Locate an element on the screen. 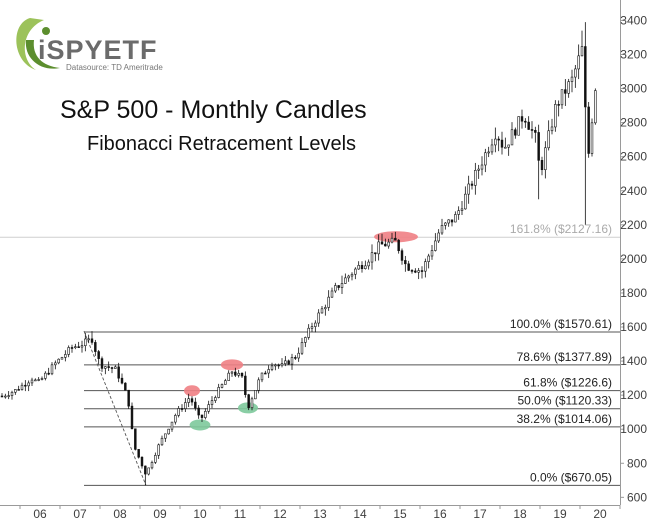 This screenshot has height=523, width=650. x-tick-label: 15 is located at coordinates (400, 514).